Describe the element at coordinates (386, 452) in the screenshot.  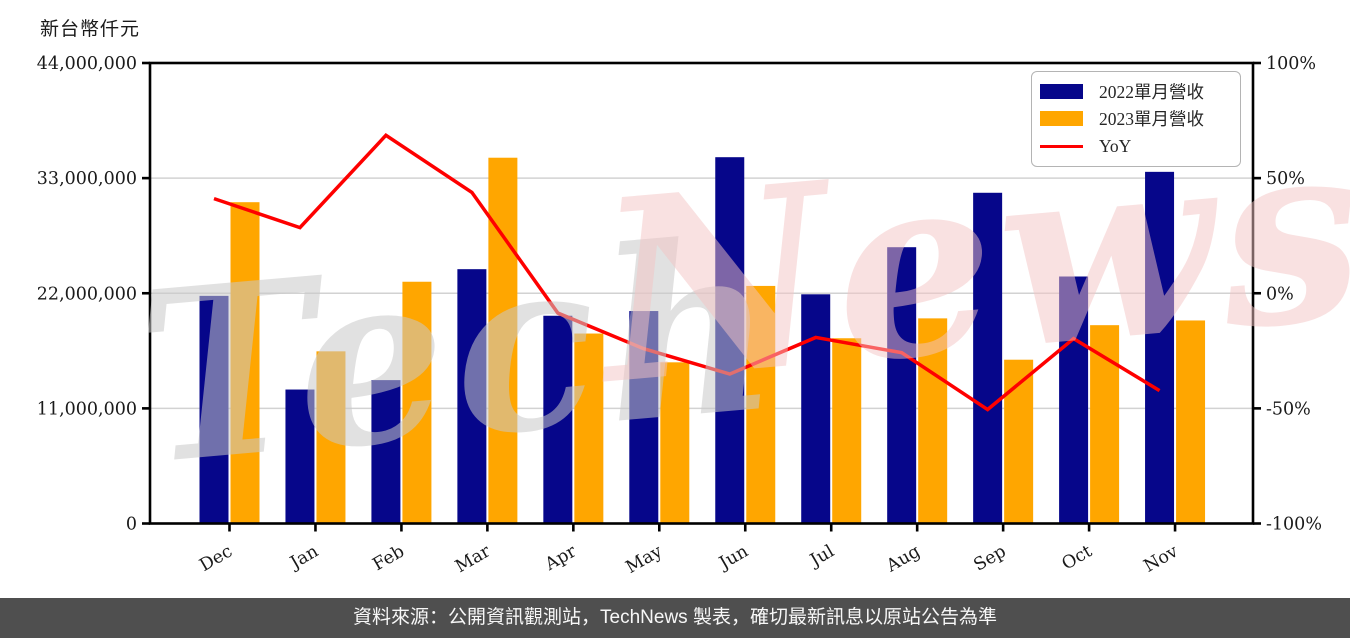
I see `bar-2022單月營收-Feb` at that location.